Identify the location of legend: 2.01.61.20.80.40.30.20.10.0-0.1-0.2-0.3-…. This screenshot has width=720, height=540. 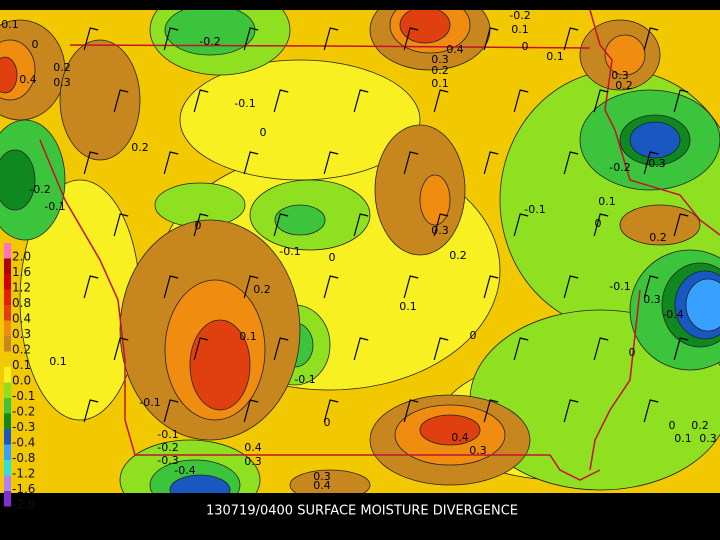
(19, 377).